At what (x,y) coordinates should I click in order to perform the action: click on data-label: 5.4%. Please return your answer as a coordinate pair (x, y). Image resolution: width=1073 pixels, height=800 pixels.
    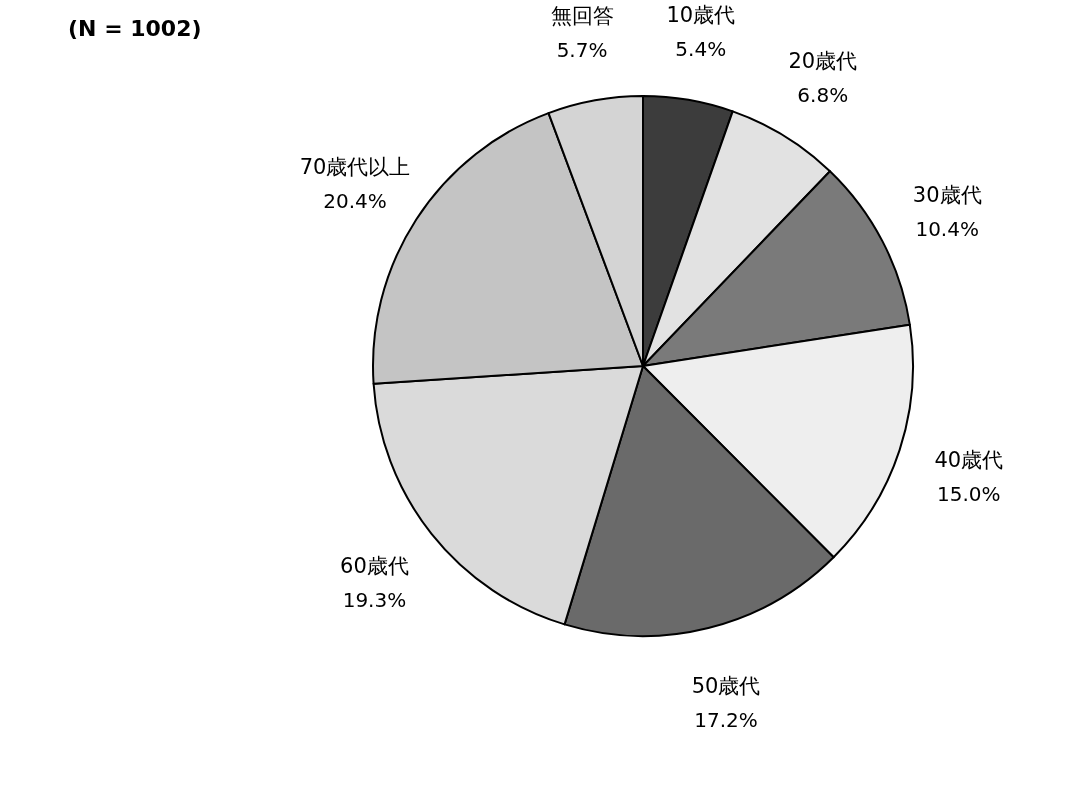
    Looking at the image, I should click on (701, 49).